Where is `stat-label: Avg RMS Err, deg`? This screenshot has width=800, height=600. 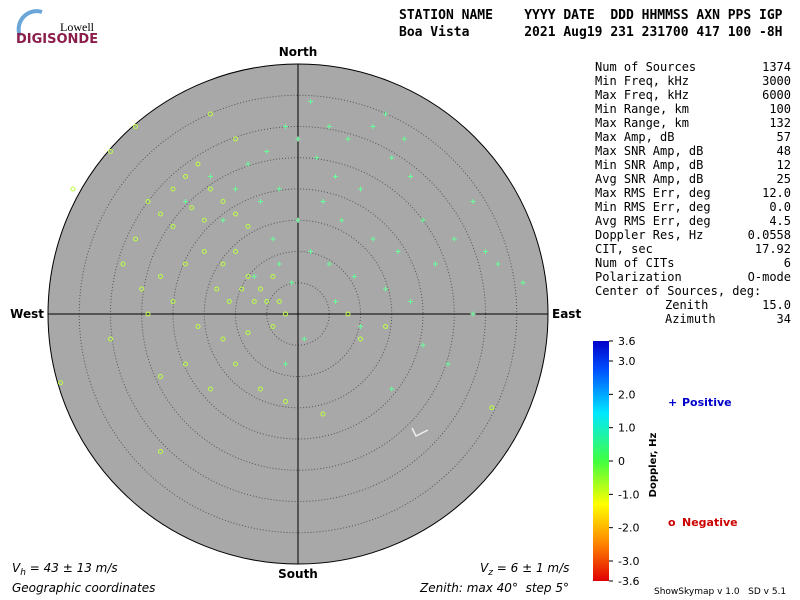
stat-label: Avg RMS Err, deg is located at coordinates (653, 221).